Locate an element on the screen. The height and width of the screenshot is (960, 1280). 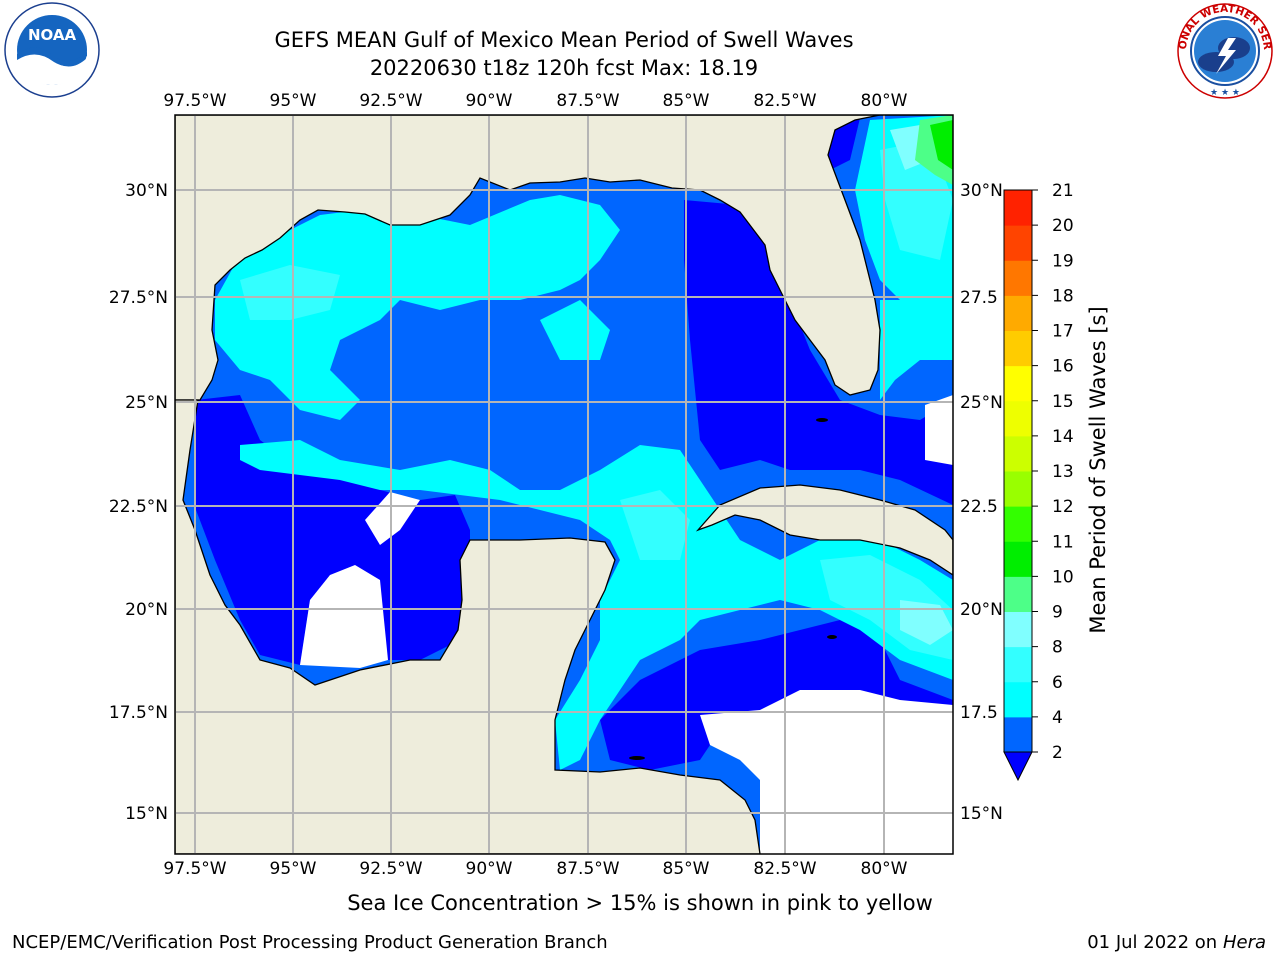
footer-date: 01 Jul 2022 on Hera is located at coordinates (1176, 942).